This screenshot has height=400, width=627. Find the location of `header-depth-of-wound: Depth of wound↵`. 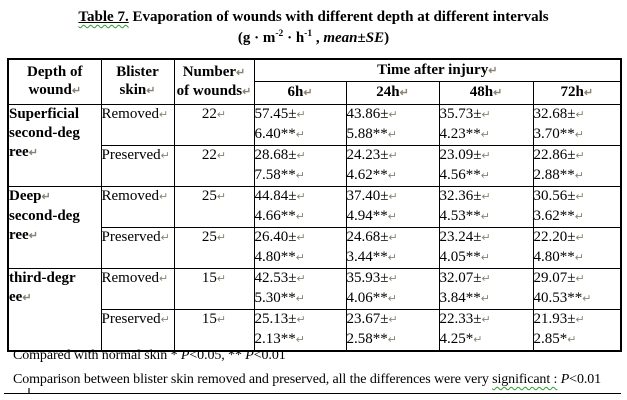

header-depth-of-wound: Depth of wound↵ is located at coordinates (54, 81).